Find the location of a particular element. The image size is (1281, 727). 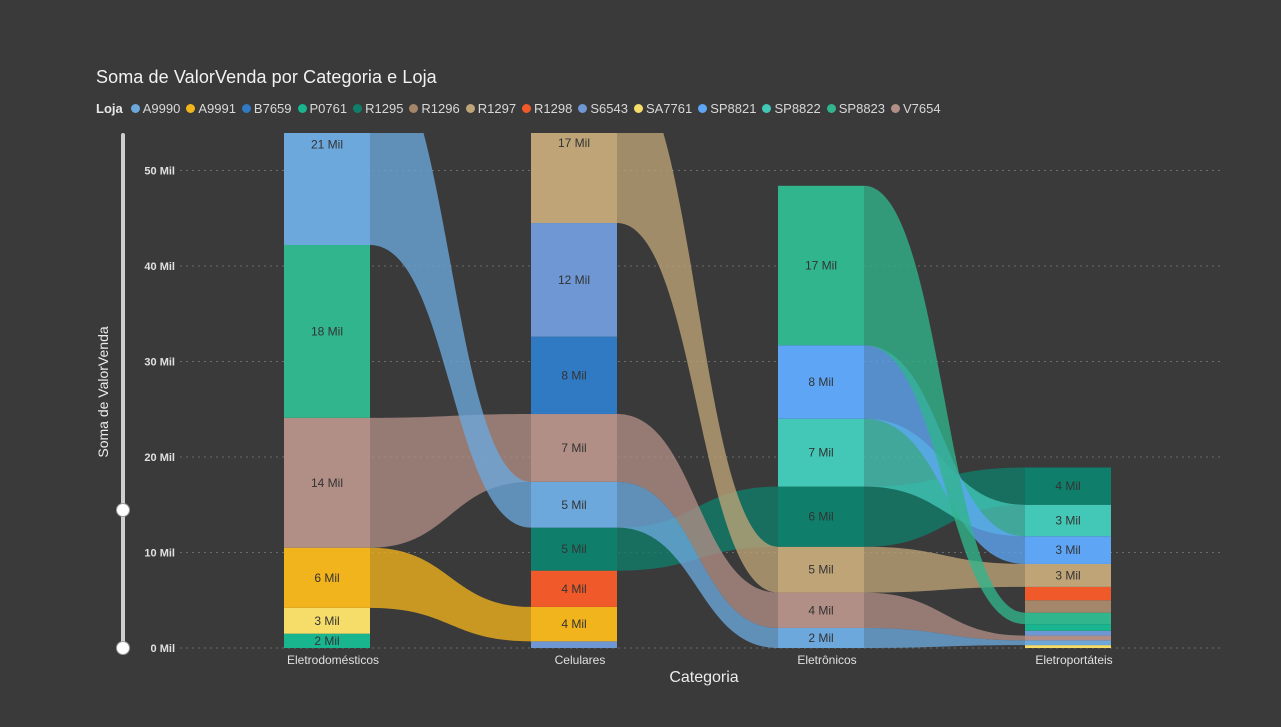

y-axis-label: Soma de ValorVenda is located at coordinates (103, 391).